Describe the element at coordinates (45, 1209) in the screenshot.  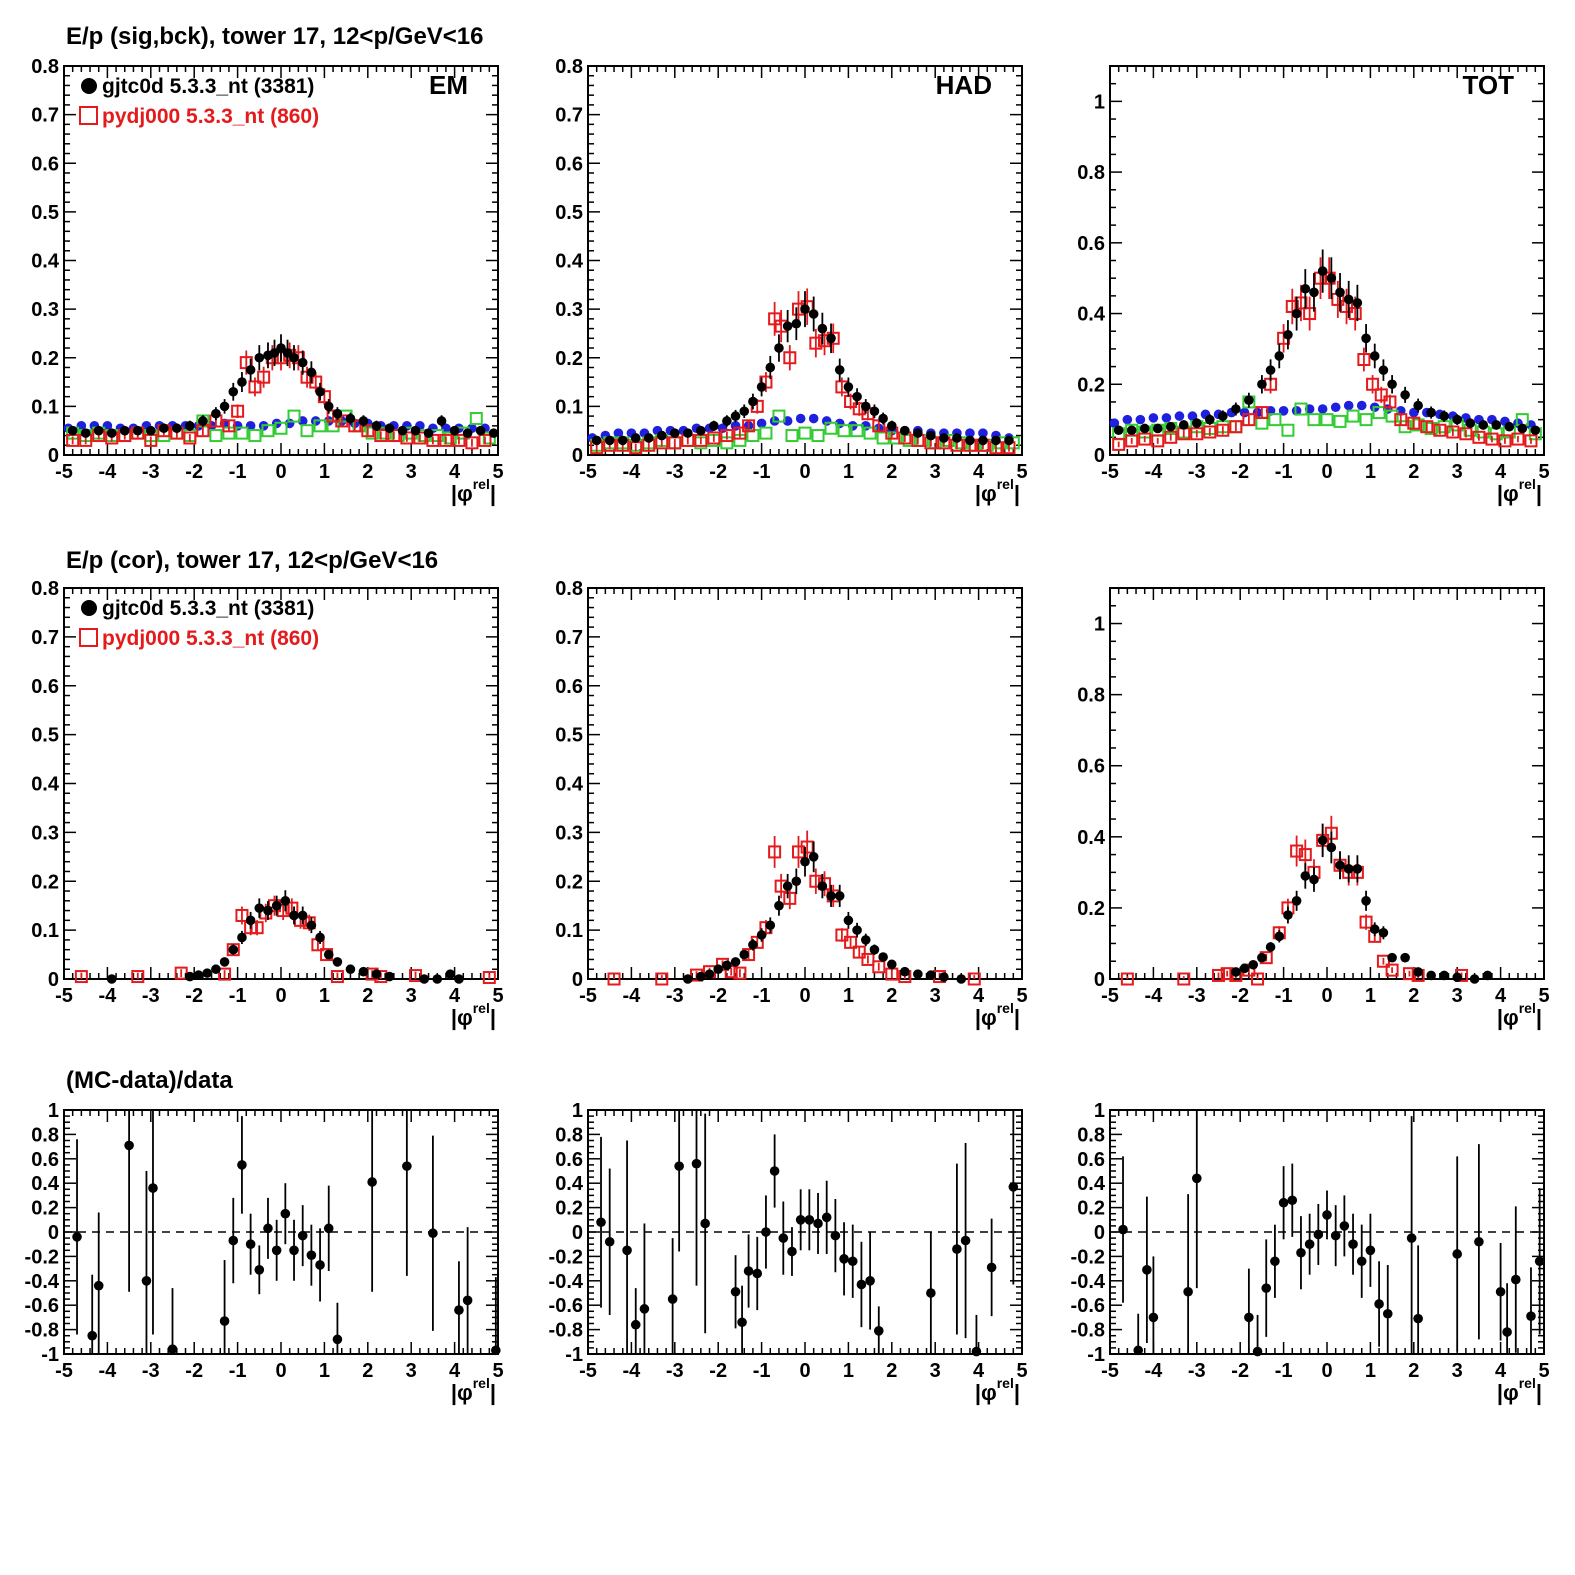
I see `y-tick-label: 0.2` at that location.